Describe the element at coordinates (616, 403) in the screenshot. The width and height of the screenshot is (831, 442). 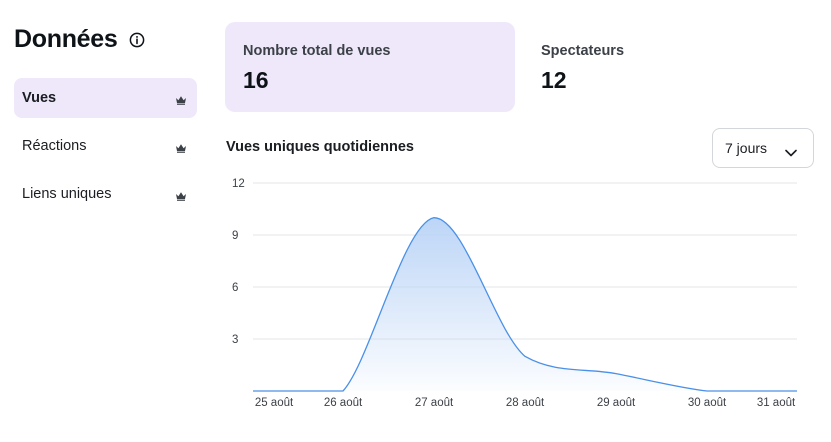
I see `x-tick-label: 29 août` at that location.